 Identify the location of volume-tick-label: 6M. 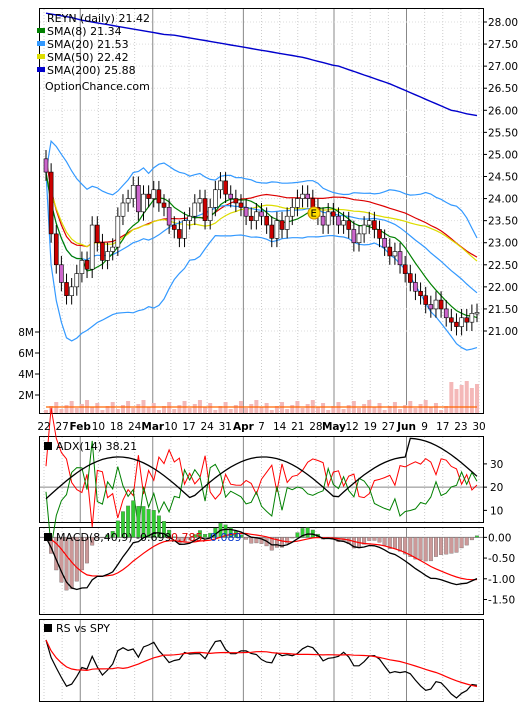
(26, 354).